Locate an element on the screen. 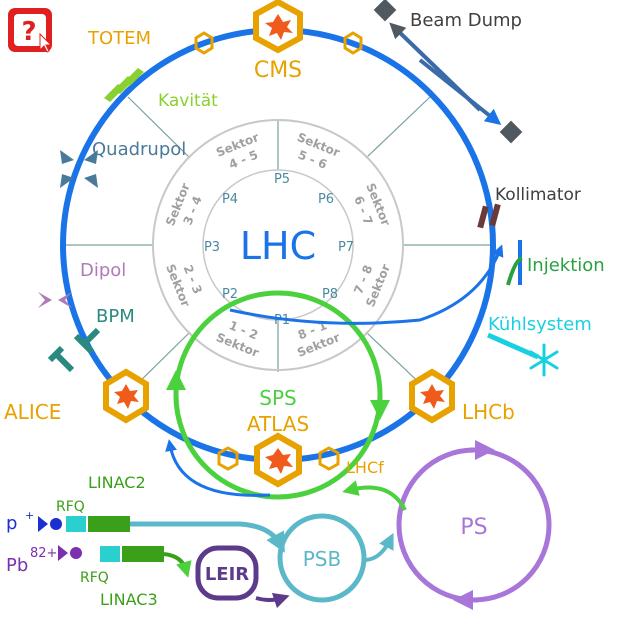 The image size is (643, 618). proton-particle-icon is located at coordinates (56, 524).